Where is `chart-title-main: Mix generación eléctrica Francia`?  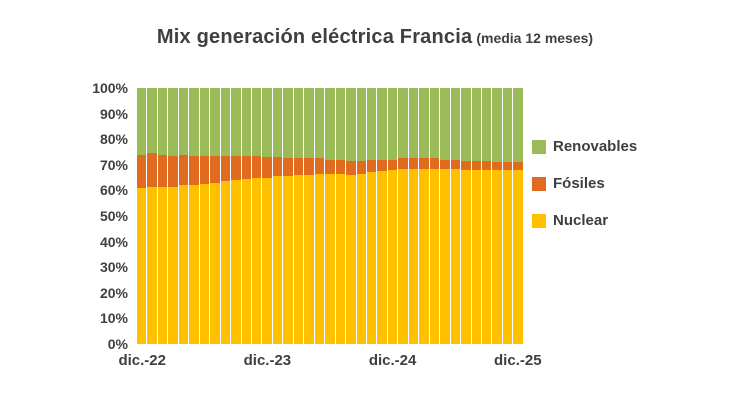 chart-title-main: Mix generación eléctrica Francia is located at coordinates (314, 37).